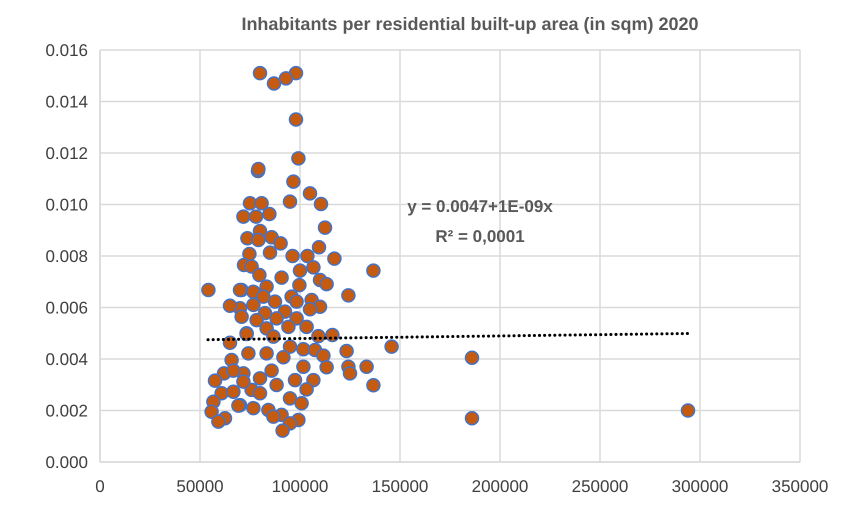 This screenshot has width=841, height=507. What do you see at coordinates (100, 486) in the screenshot?
I see `x-tick-label: 0` at bounding box center [100, 486].